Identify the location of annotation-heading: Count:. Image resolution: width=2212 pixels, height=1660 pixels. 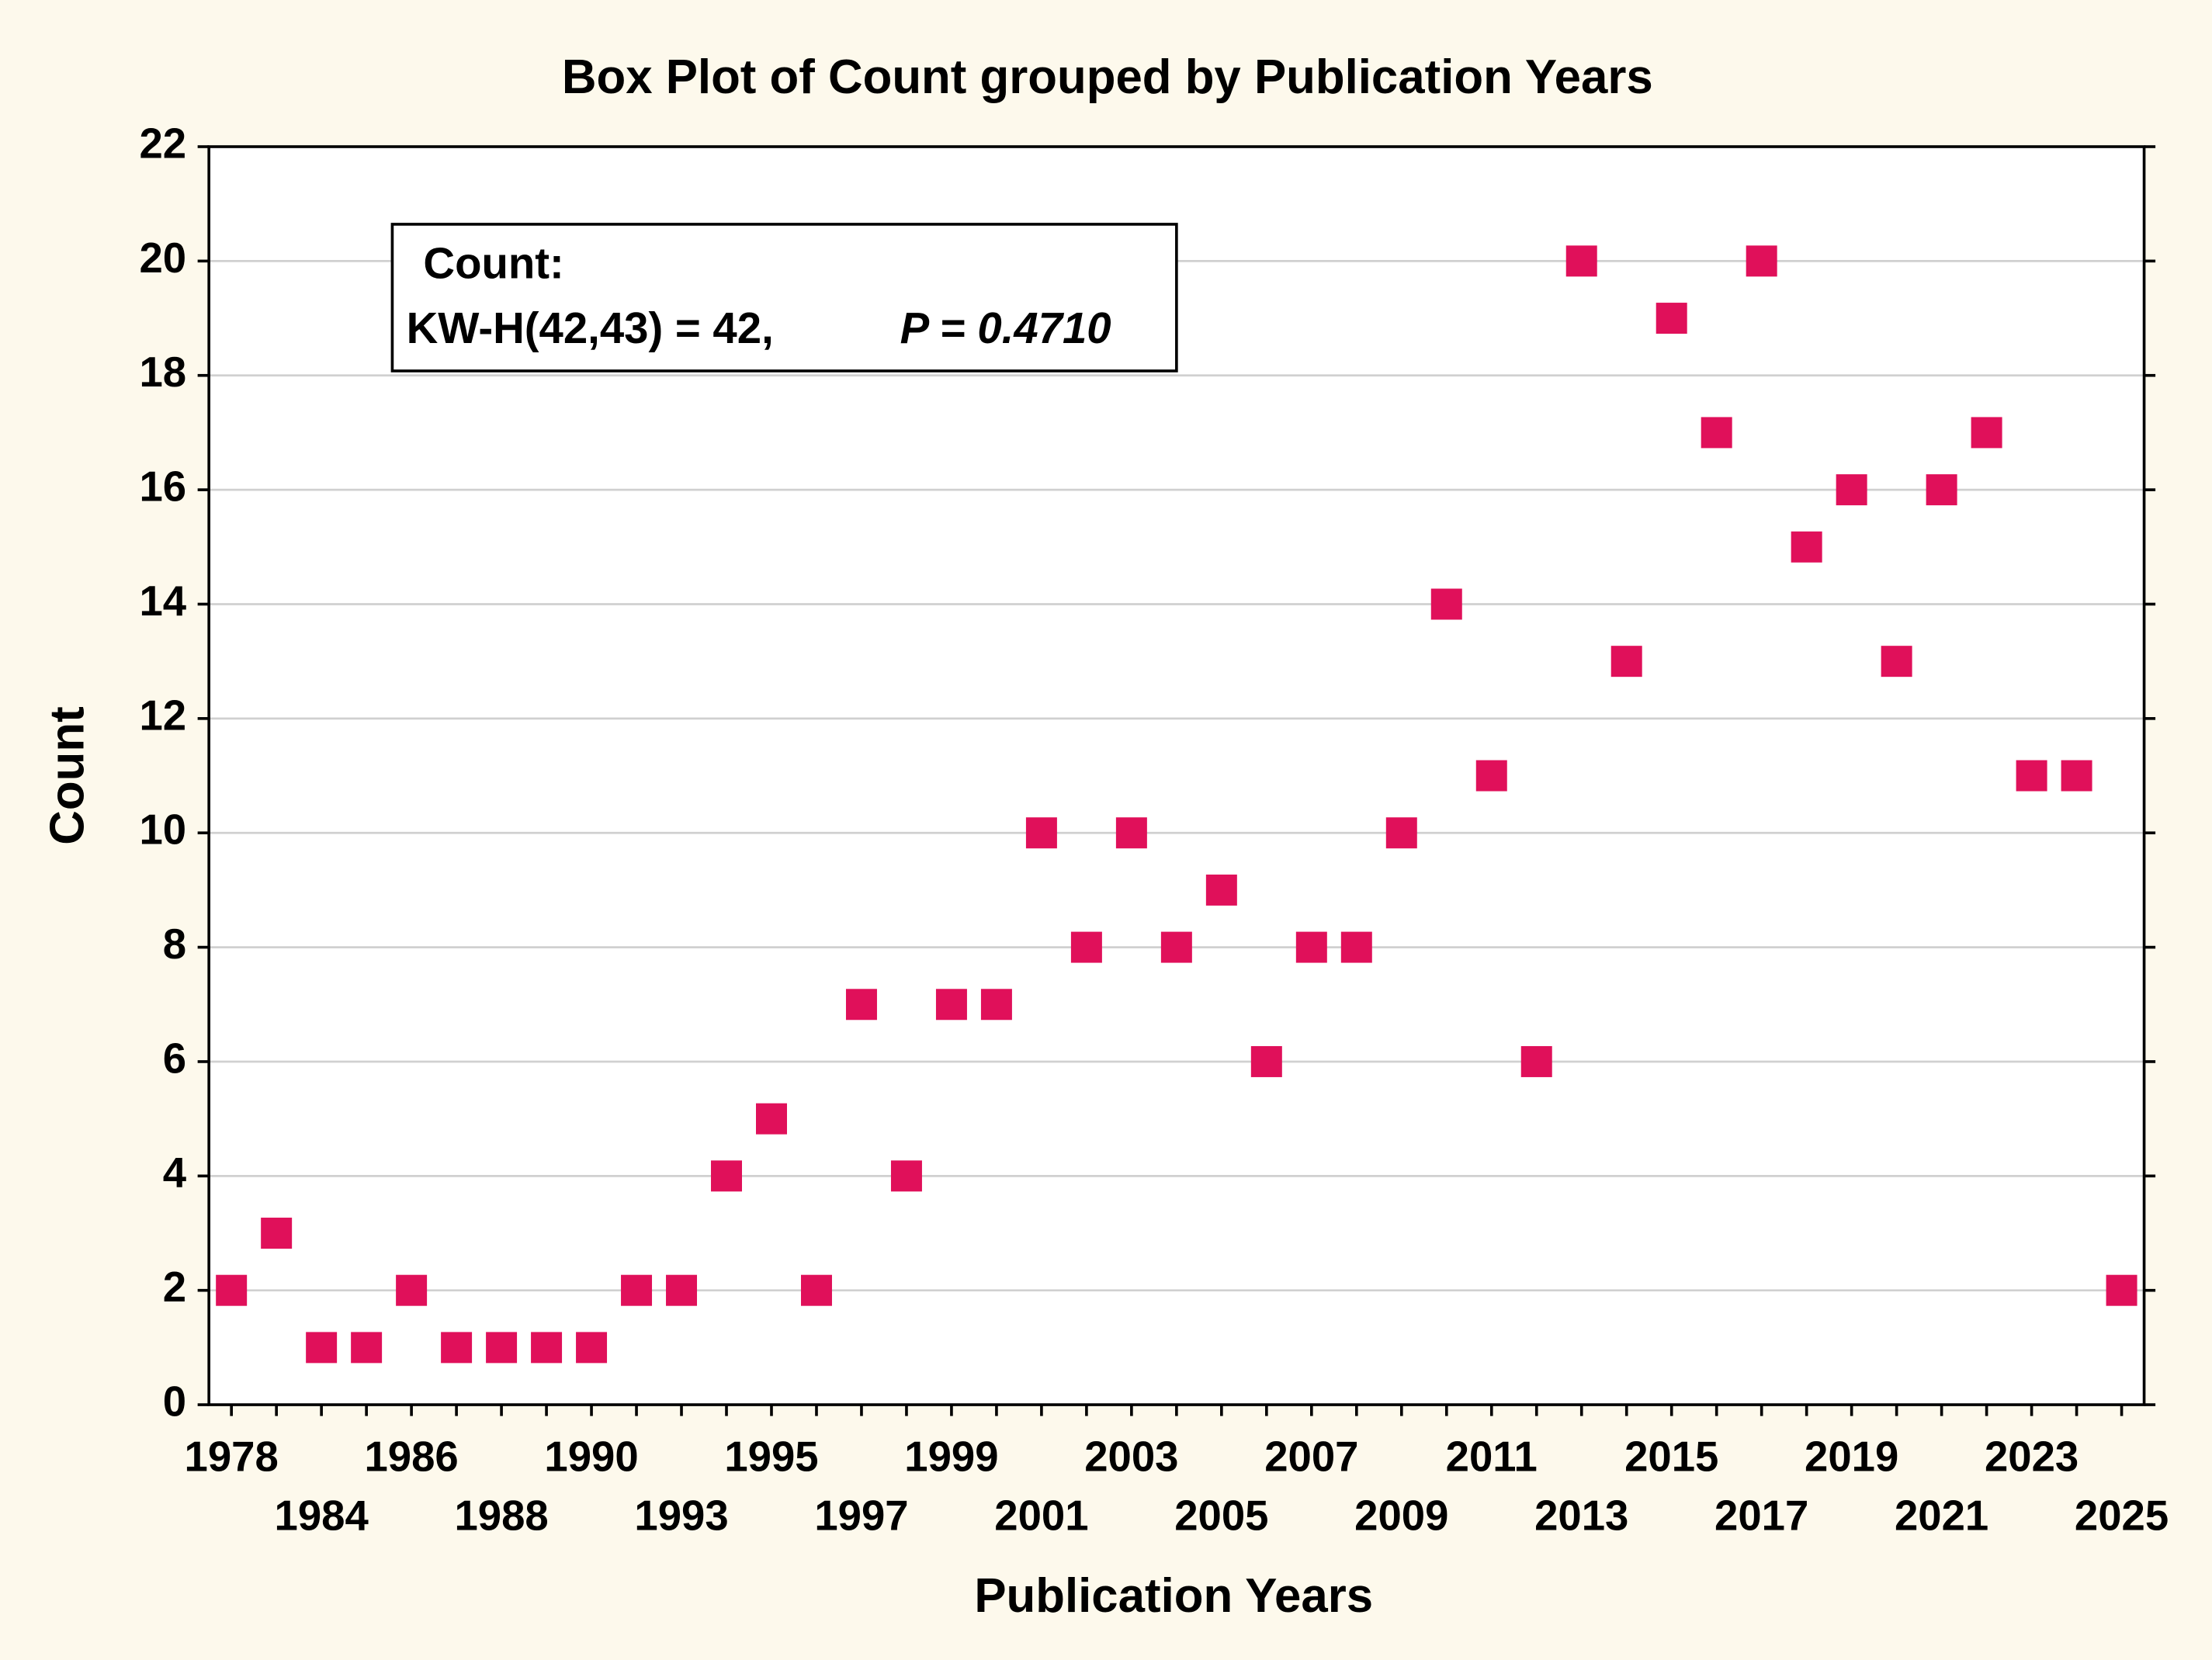
(493, 262).